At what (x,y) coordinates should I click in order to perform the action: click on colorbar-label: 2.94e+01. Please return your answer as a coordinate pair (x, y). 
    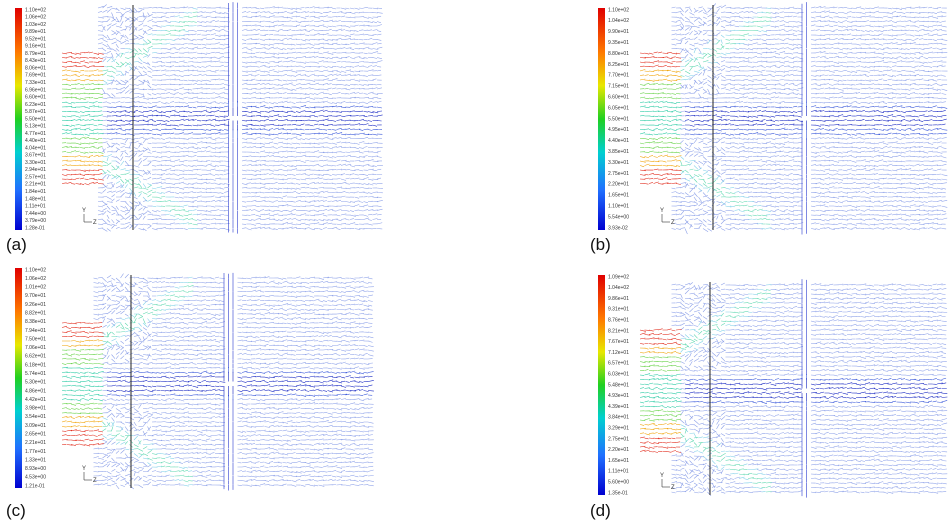
    Looking at the image, I should click on (35, 170).